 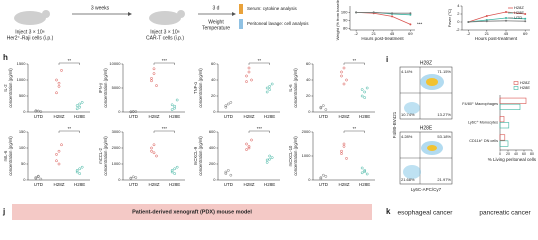 What do you see at coordinates (532, 154) in the screenshot?
I see `x-tick-label: 80` at bounding box center [532, 154].